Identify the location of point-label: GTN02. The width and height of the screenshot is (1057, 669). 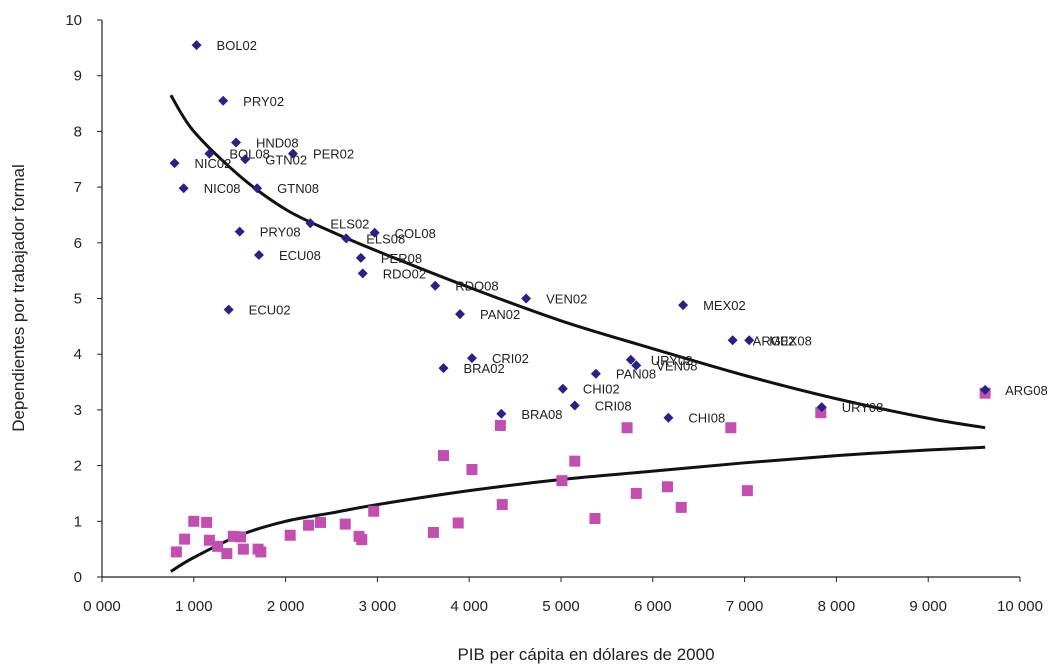
(286, 159).